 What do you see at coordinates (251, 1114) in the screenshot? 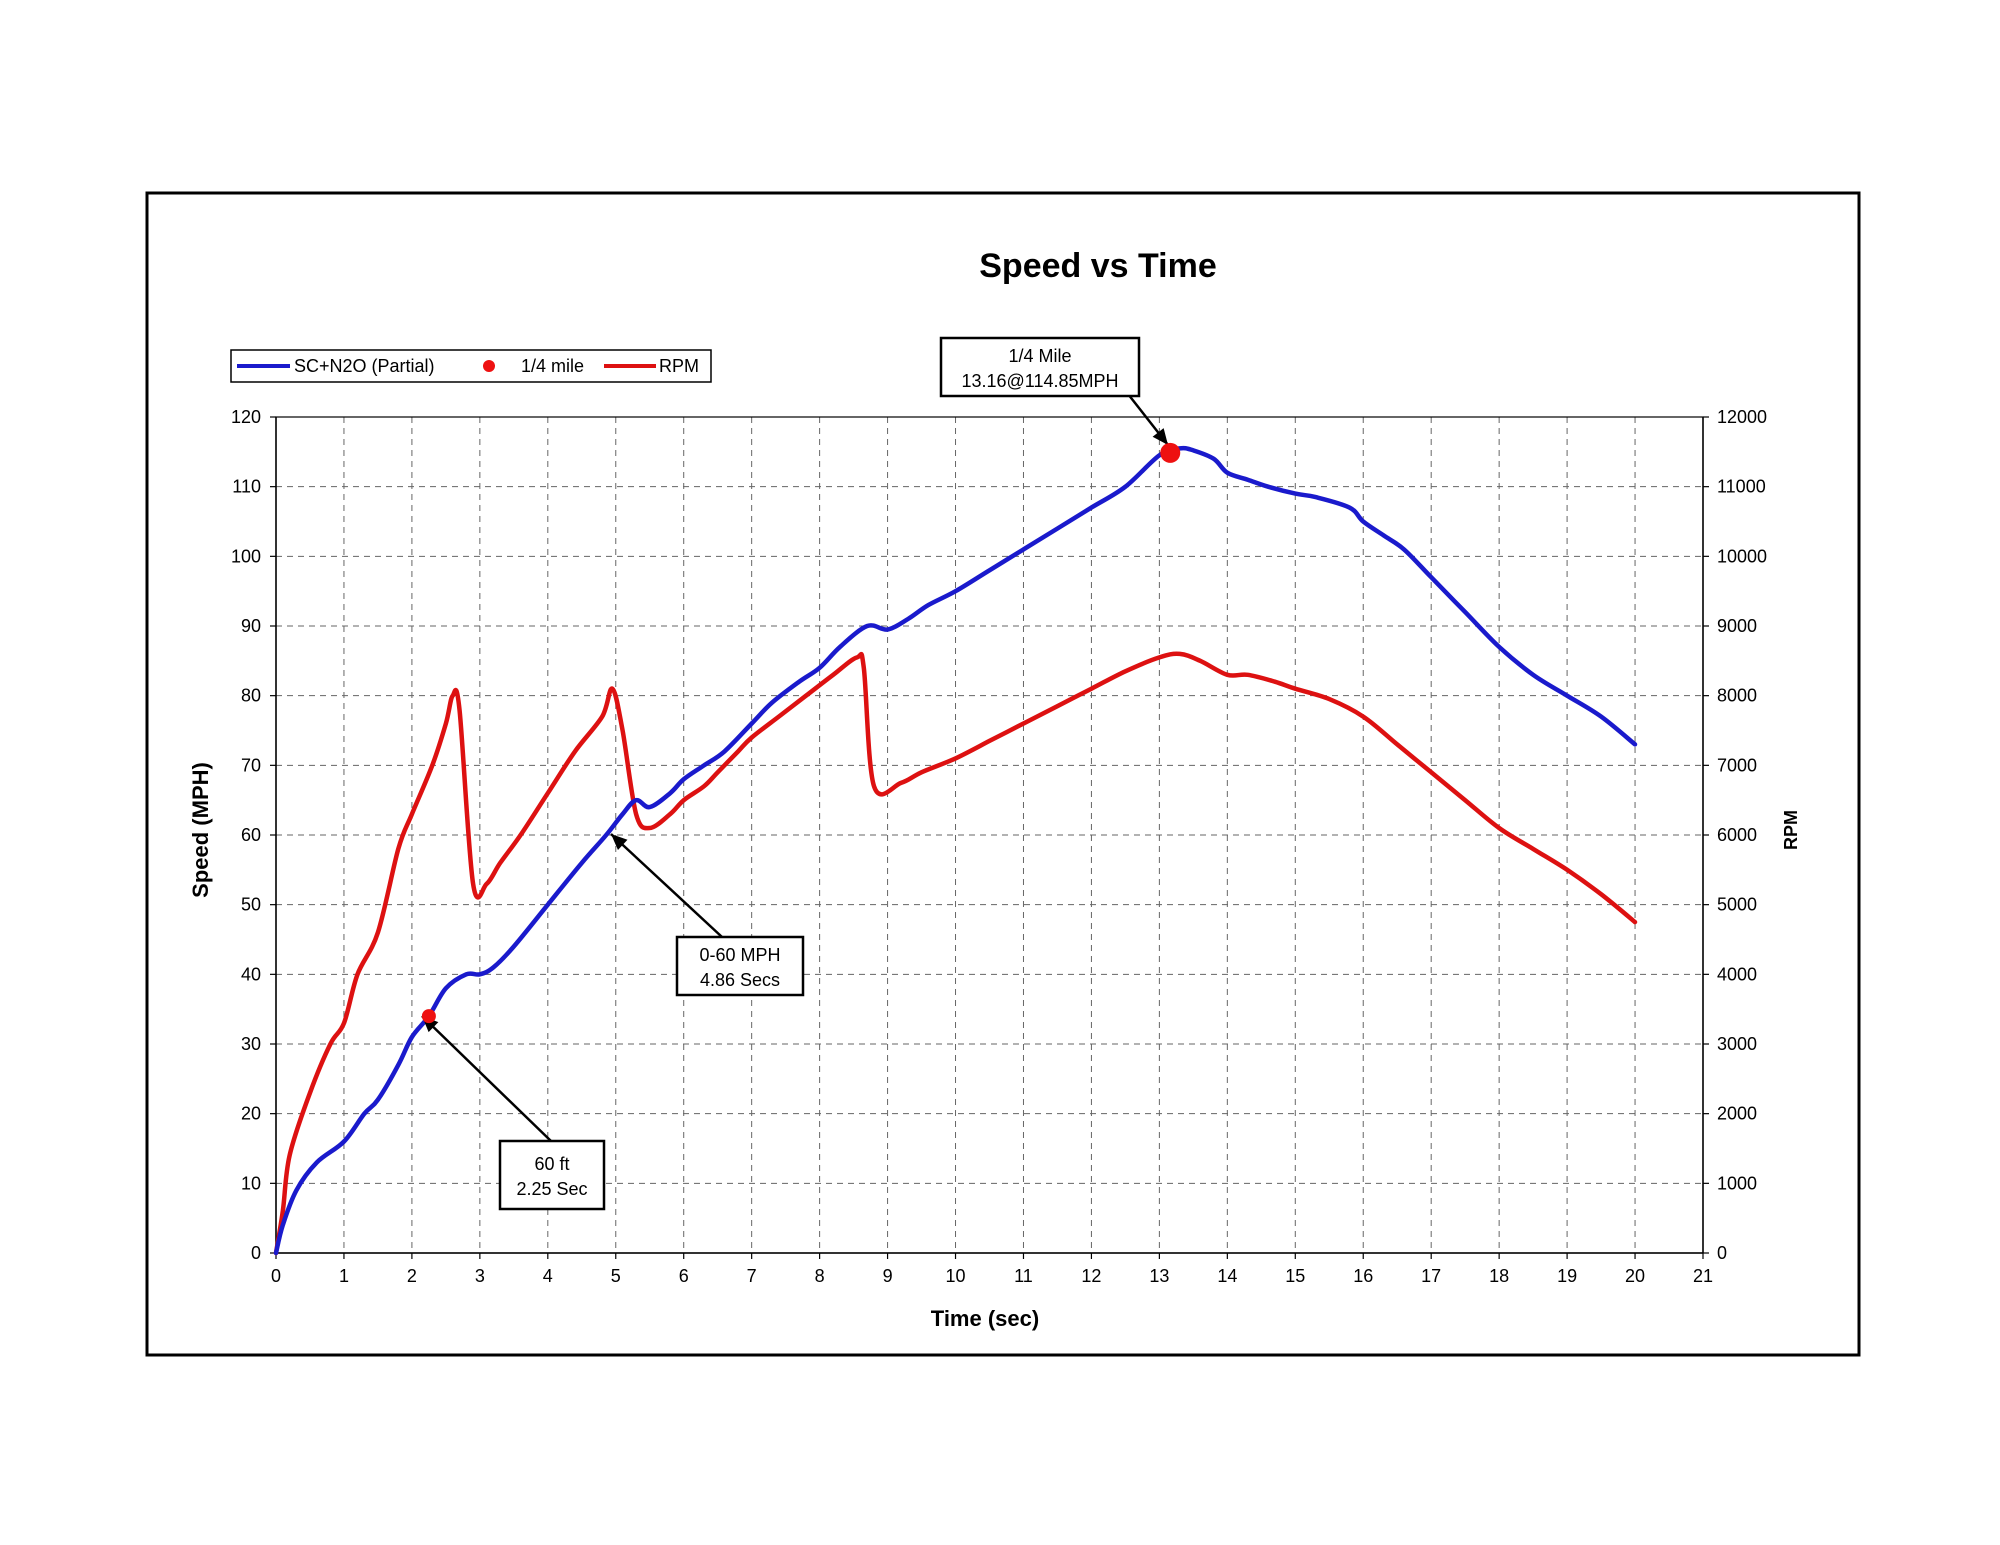
I see `y-tick-label: 20` at bounding box center [251, 1114].